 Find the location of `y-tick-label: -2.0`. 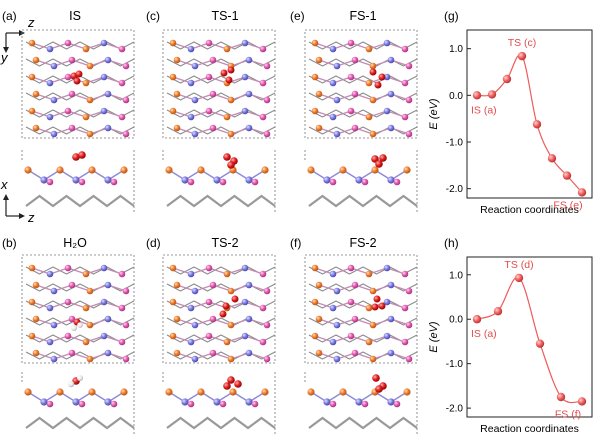

y-tick-label: -2.0 is located at coordinates (455, 409).